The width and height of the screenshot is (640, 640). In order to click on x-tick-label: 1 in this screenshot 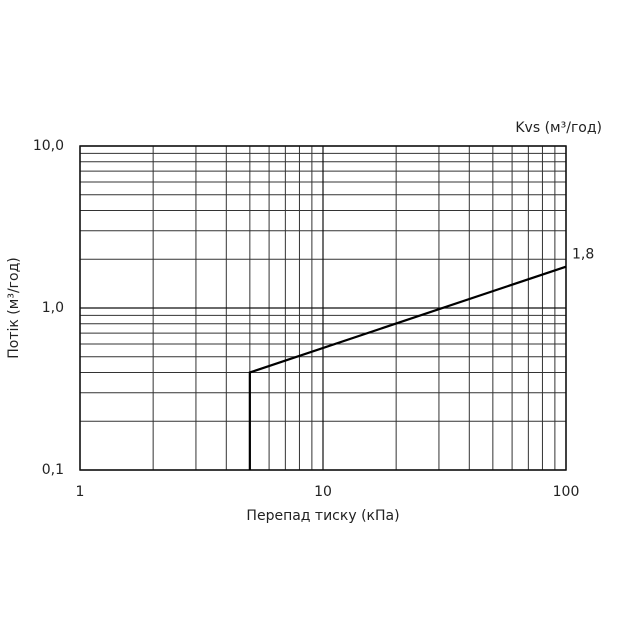, I will do `click(80, 492)`.